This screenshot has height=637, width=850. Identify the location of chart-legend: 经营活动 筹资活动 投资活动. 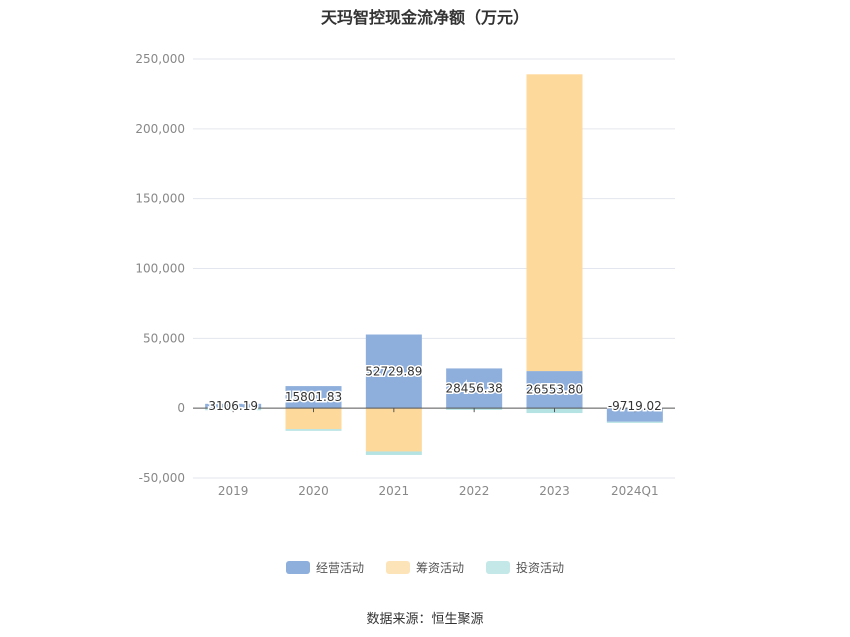
(425, 567).